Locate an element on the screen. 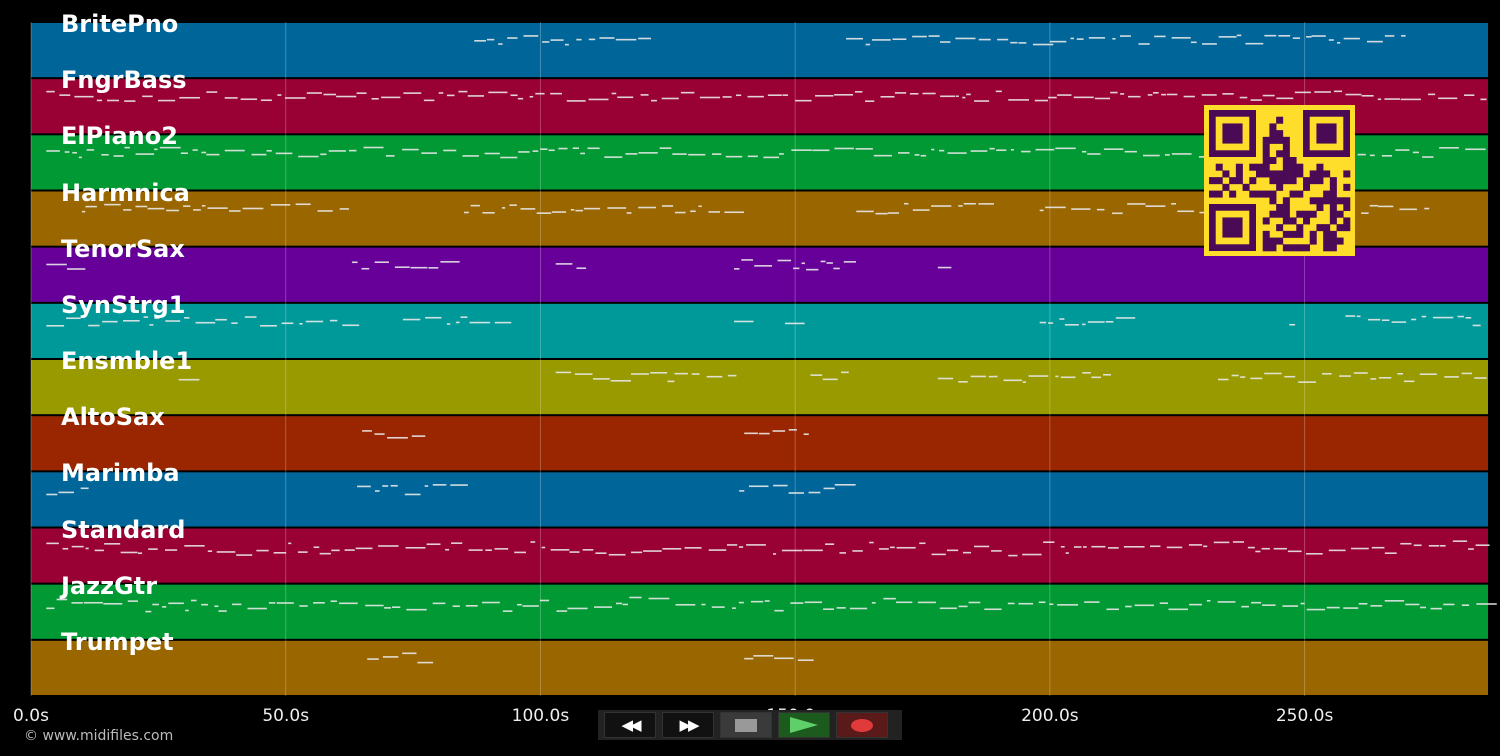 The height and width of the screenshot is (756, 1500). track-lane-altosax is located at coordinates (759, 443).